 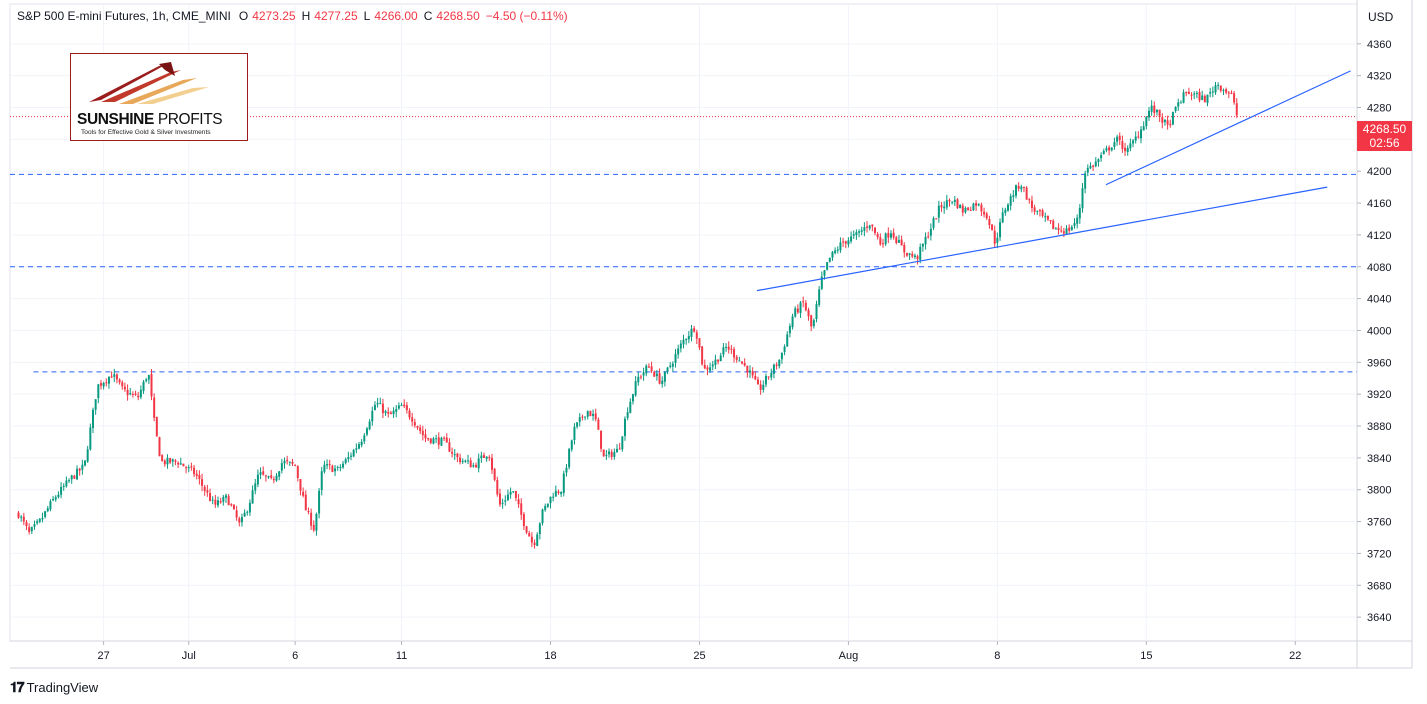 I want to click on y-tick-label: 4120, so click(x=1379, y=236).